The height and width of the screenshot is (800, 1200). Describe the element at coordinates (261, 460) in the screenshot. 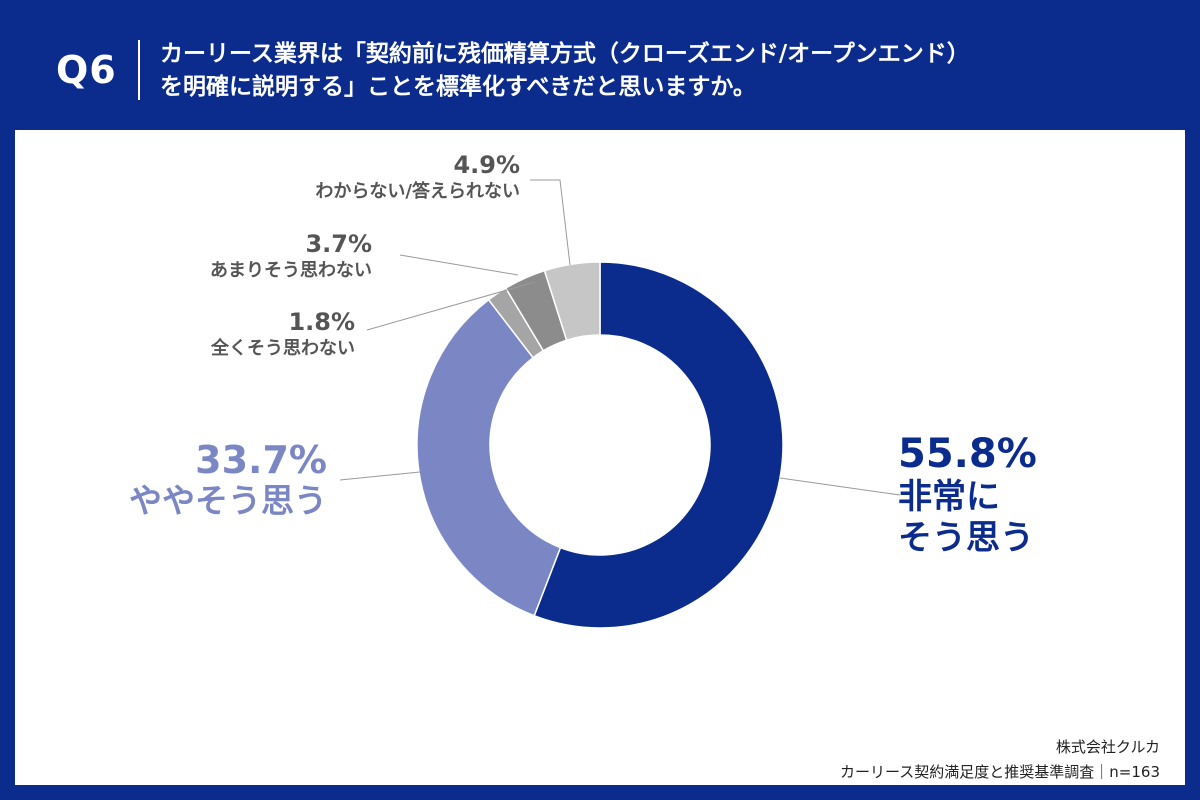

I see `slice-label-pct-somewhat: 33.7%` at that location.